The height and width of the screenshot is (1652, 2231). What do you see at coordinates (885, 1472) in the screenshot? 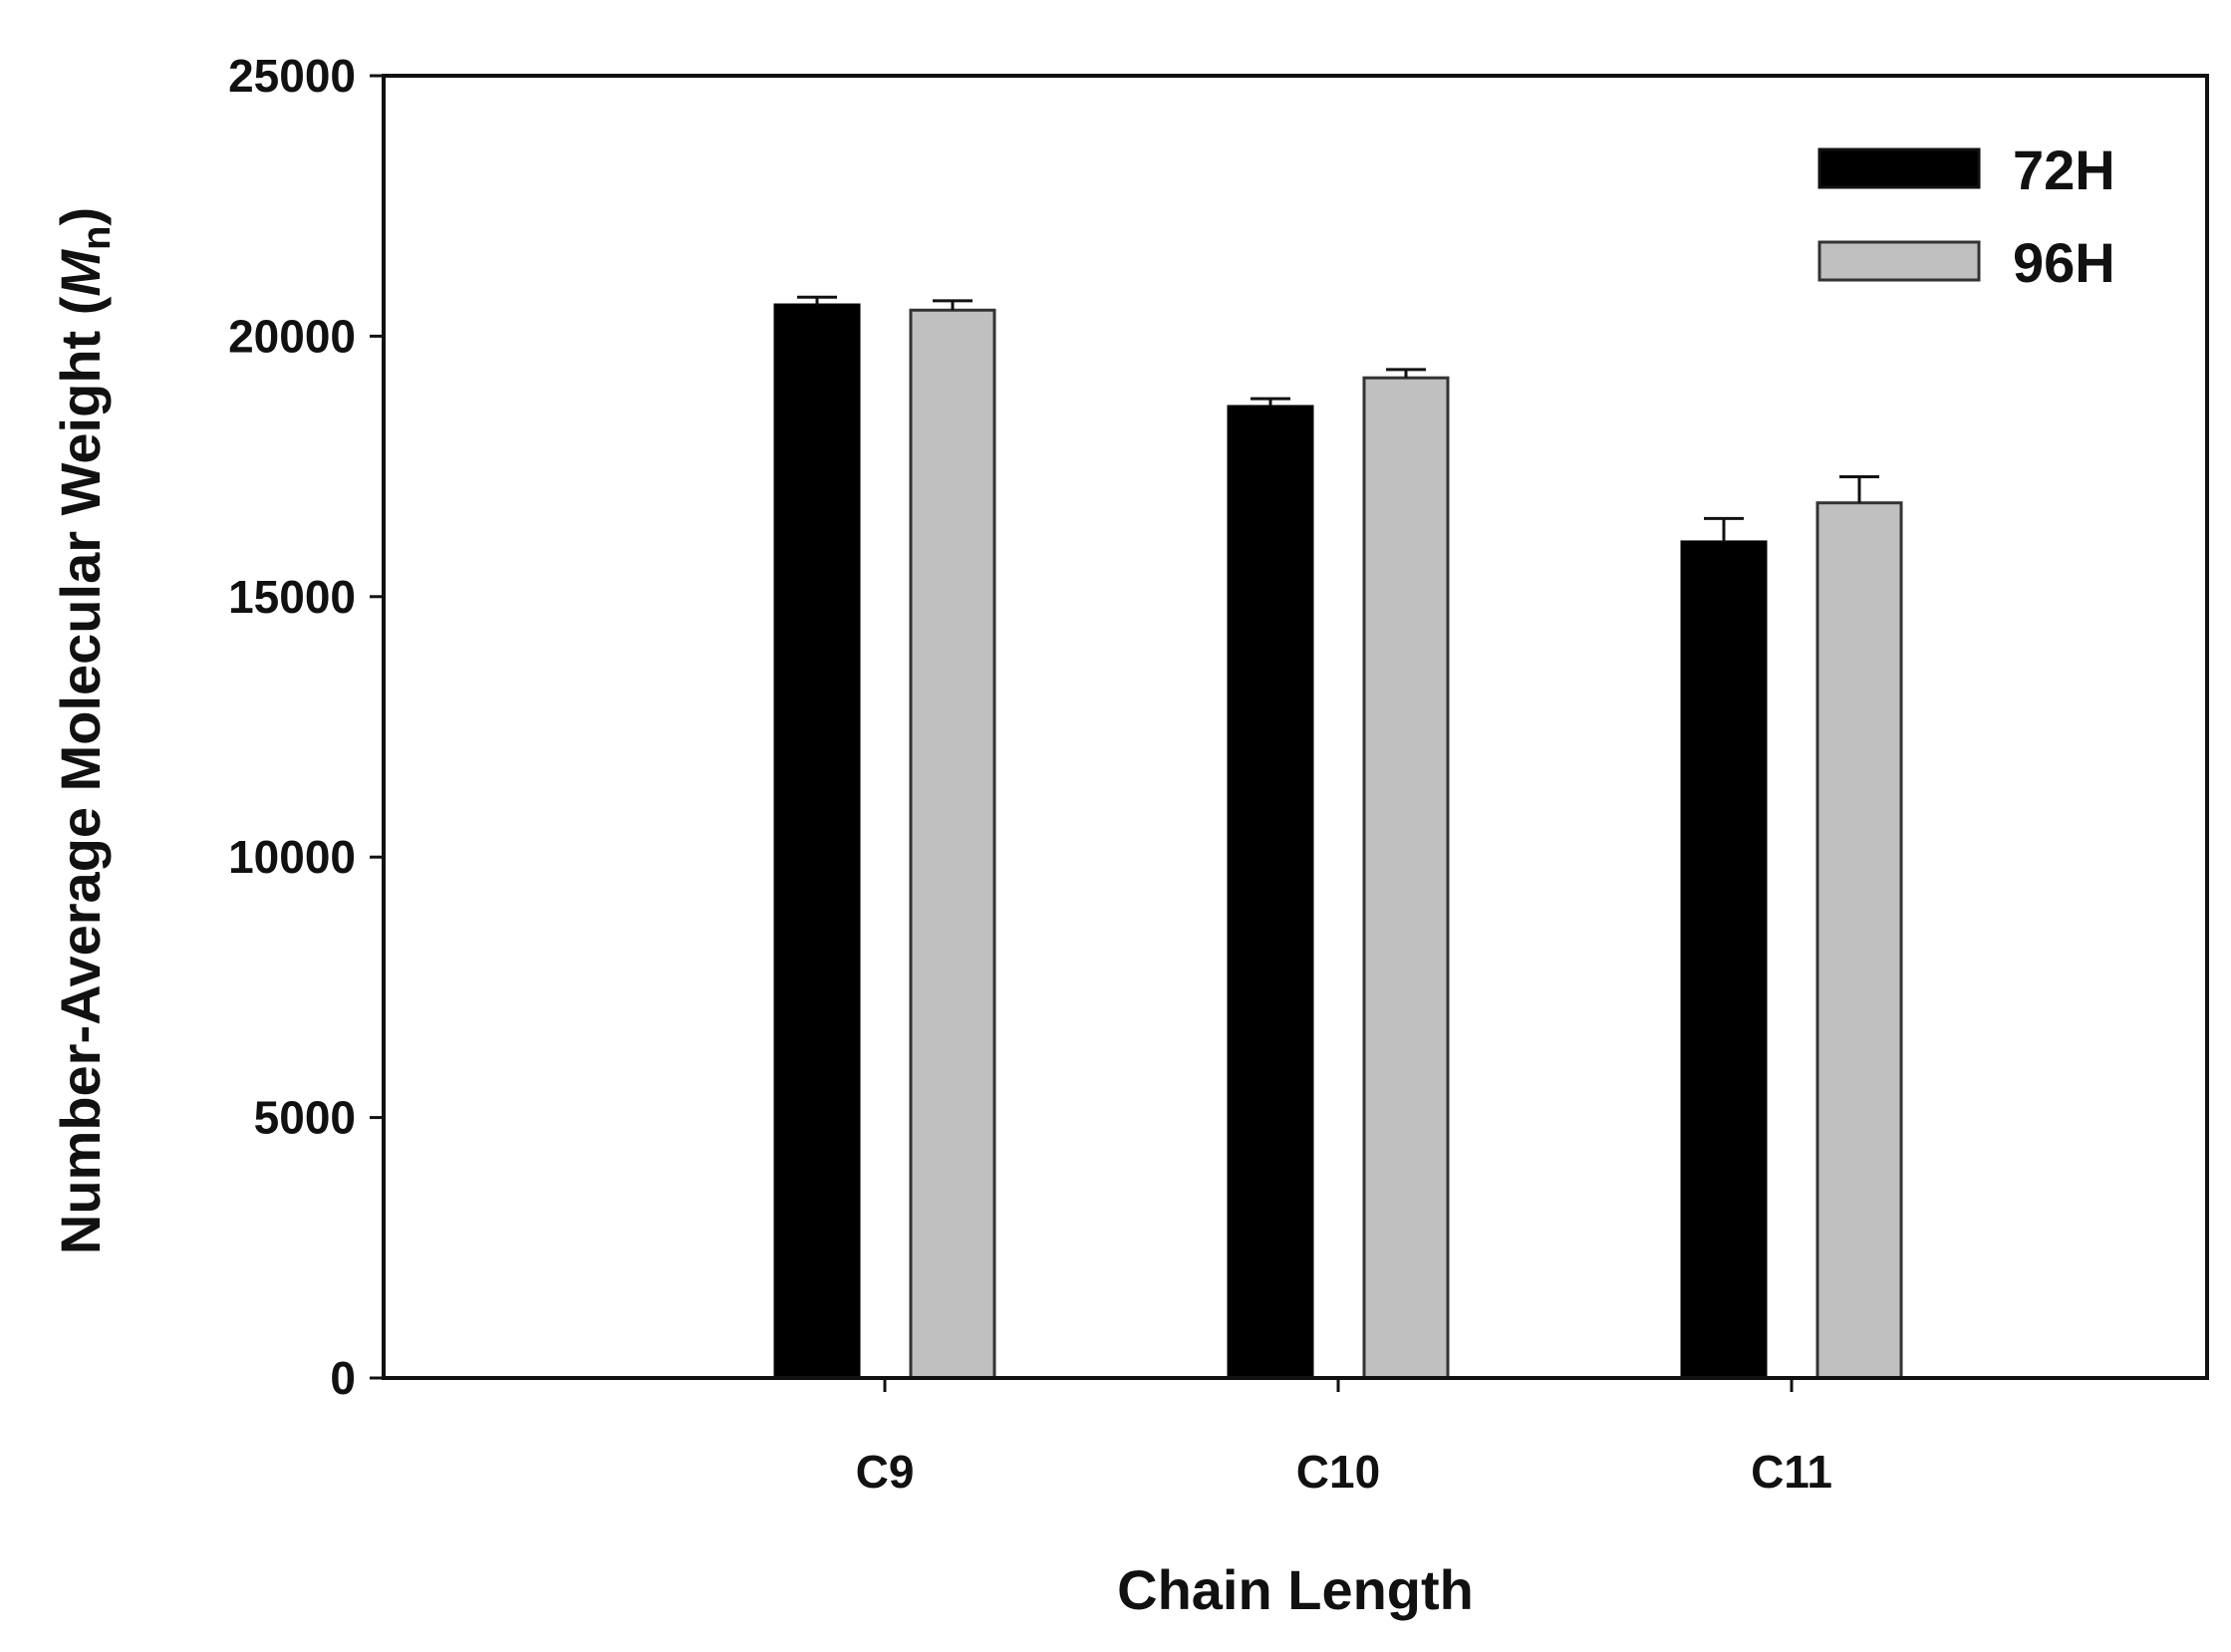
I see `x-tick-label: C9` at bounding box center [885, 1472].